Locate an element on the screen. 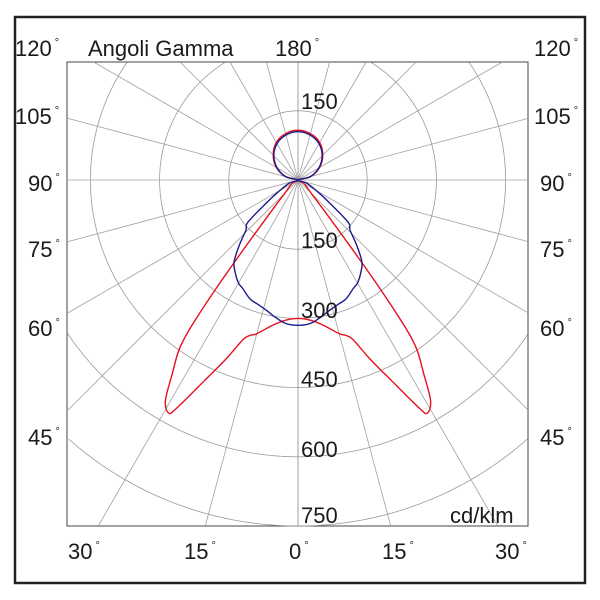 Image resolution: width=600 pixels, height=600 pixels. radial-label-600: 600 is located at coordinates (319, 449).